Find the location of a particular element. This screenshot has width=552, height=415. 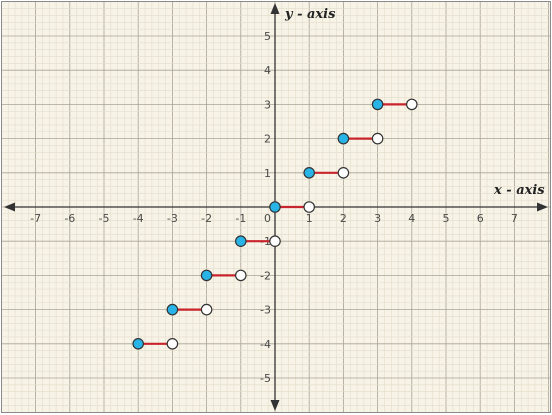

x-tick-label: -5 is located at coordinates (104, 218).